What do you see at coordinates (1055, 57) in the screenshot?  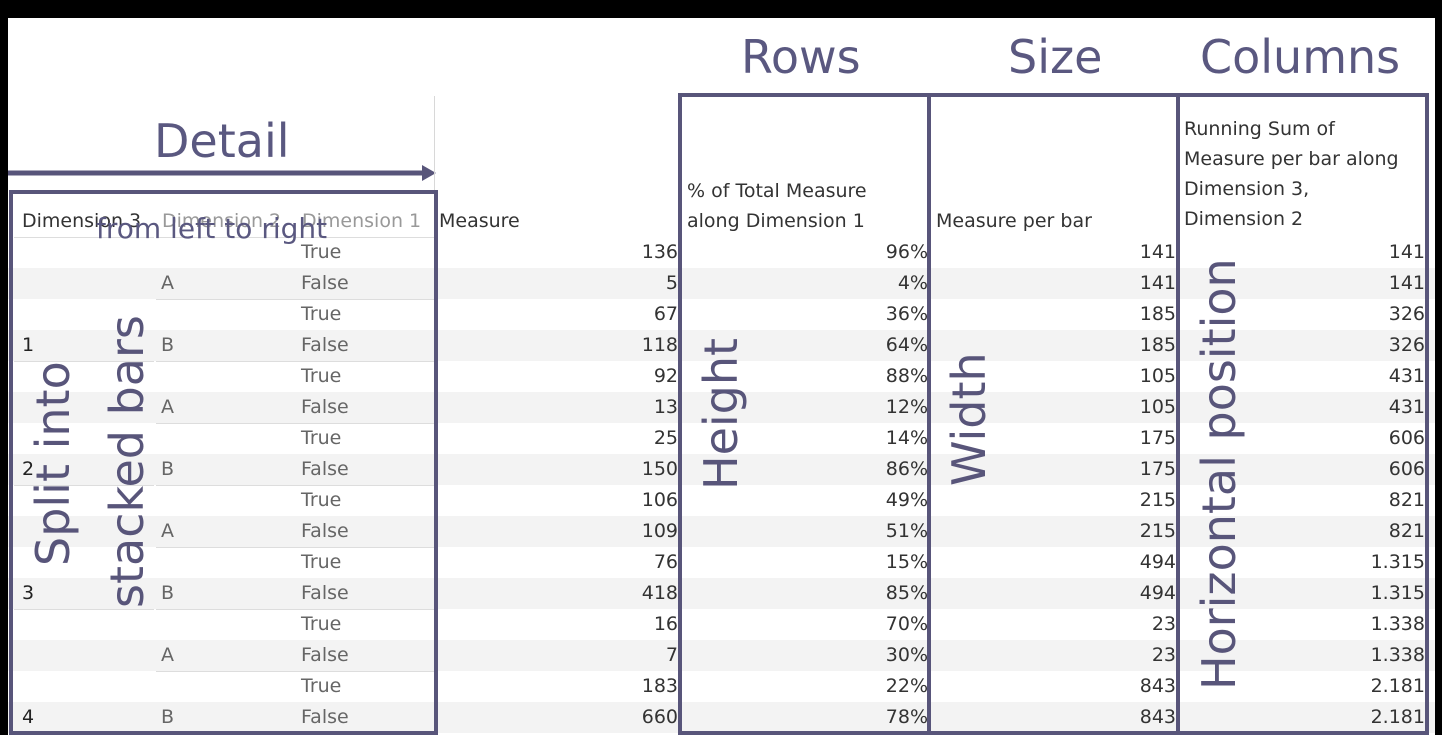 I see `size-annotation: Size` at bounding box center [1055, 57].